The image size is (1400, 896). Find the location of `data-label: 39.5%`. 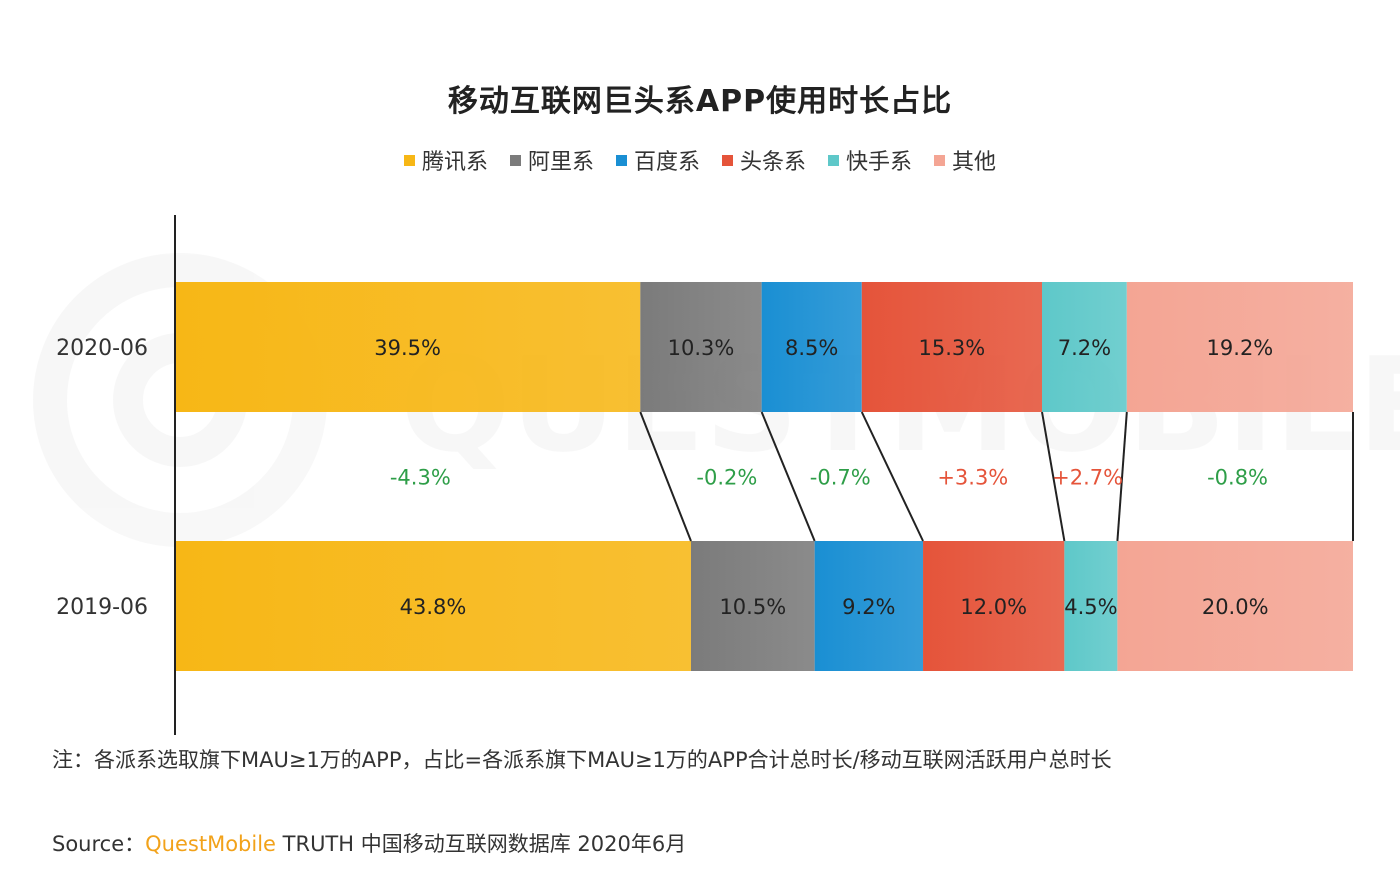

data-label: 39.5% is located at coordinates (407, 348).